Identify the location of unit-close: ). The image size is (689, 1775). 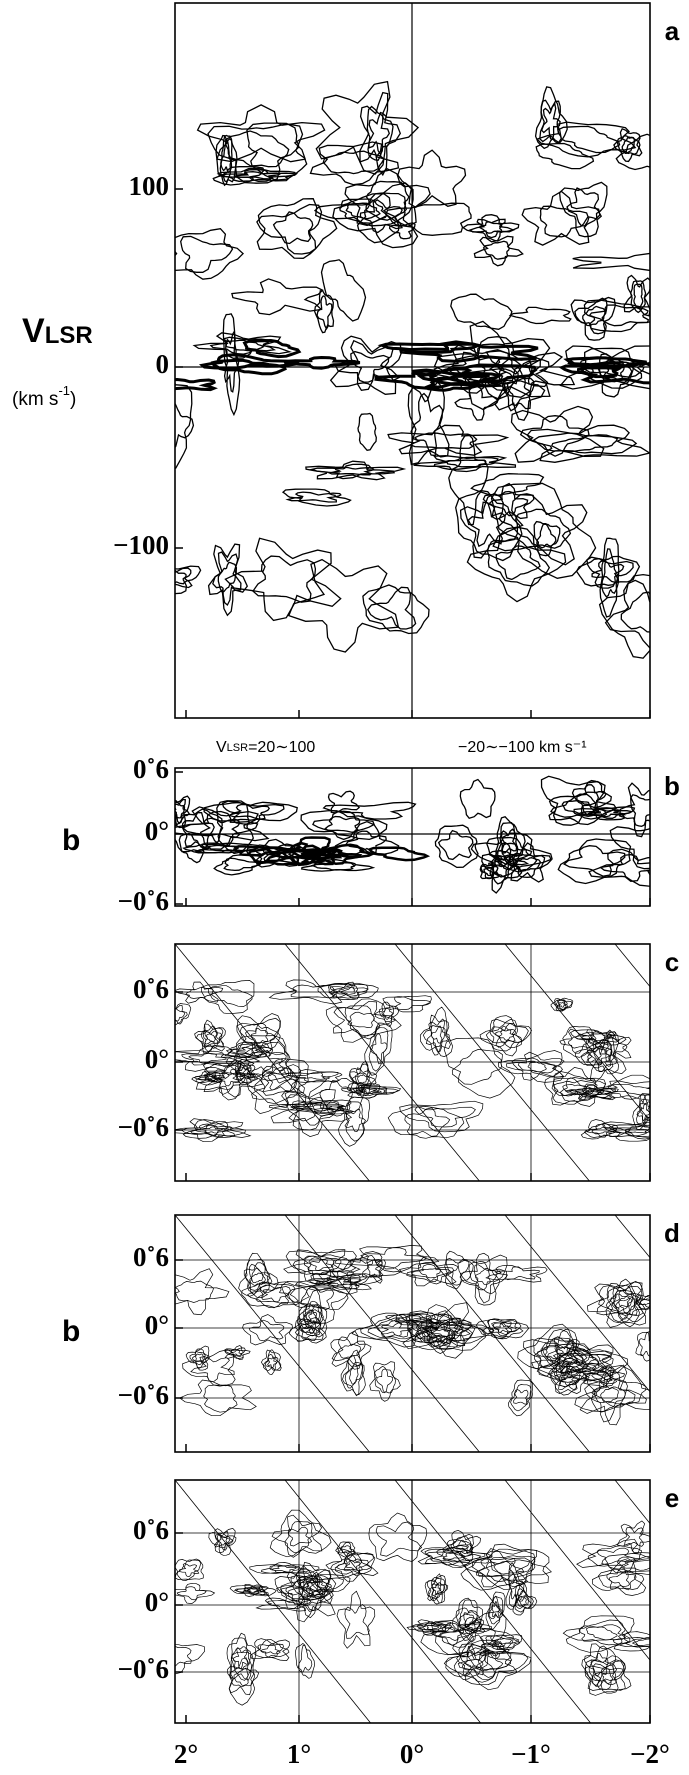
(73, 399).